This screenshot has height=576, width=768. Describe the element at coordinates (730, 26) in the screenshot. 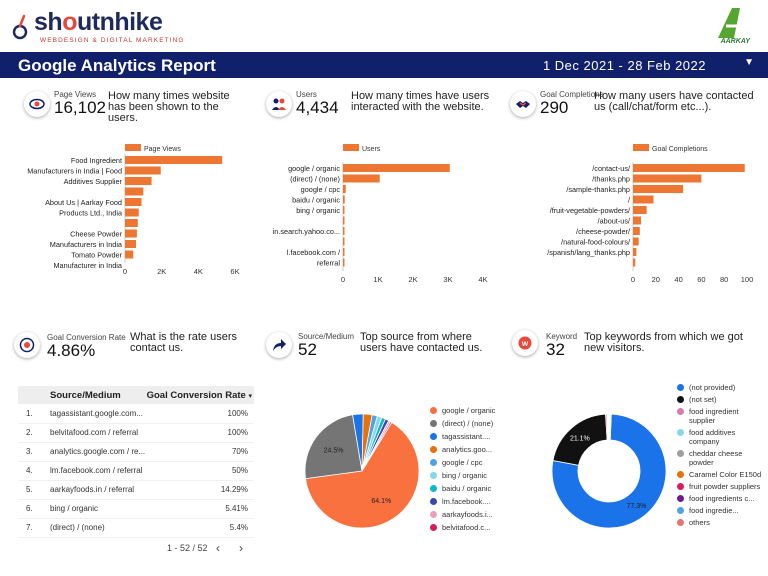

I see `aarkay-logo-icon` at that location.